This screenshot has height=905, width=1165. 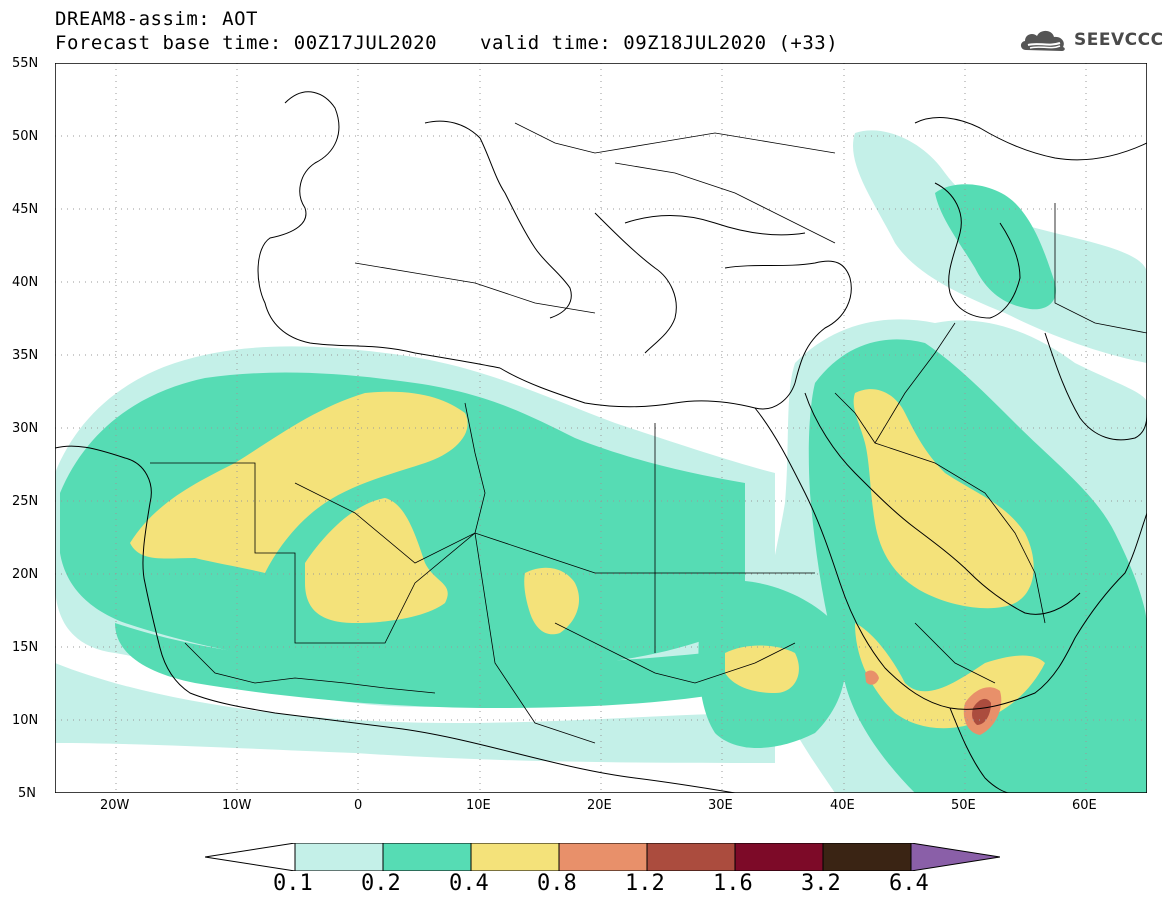 I want to click on colorbar-label-6.4: 6.4, so click(x=909, y=883).